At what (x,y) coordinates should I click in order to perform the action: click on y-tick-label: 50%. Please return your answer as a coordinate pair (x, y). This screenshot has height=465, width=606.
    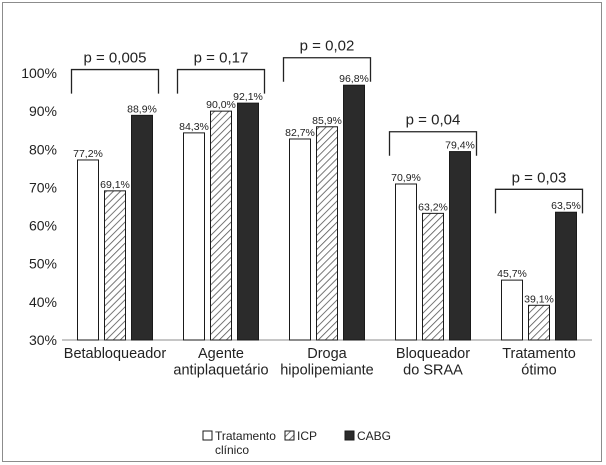
    Looking at the image, I should click on (43, 264).